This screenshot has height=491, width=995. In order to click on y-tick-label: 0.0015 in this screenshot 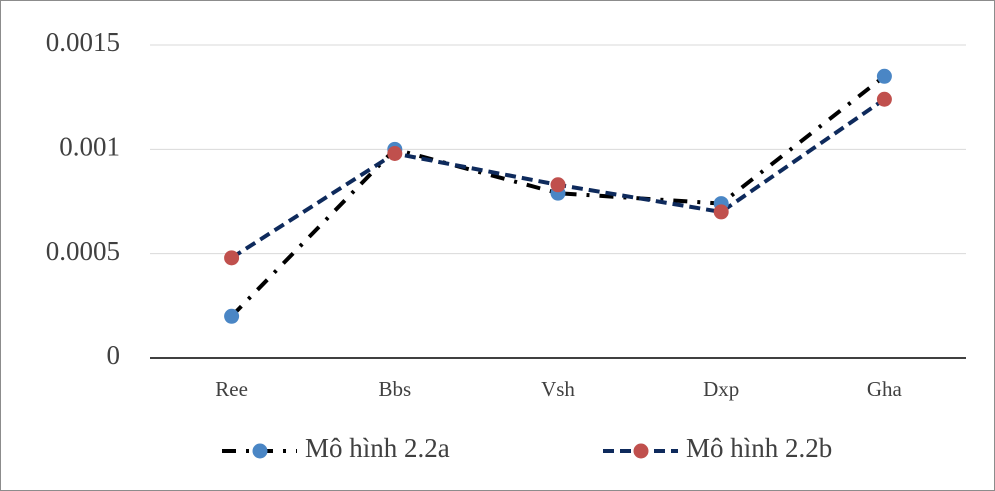, I will do `click(83, 42)`.